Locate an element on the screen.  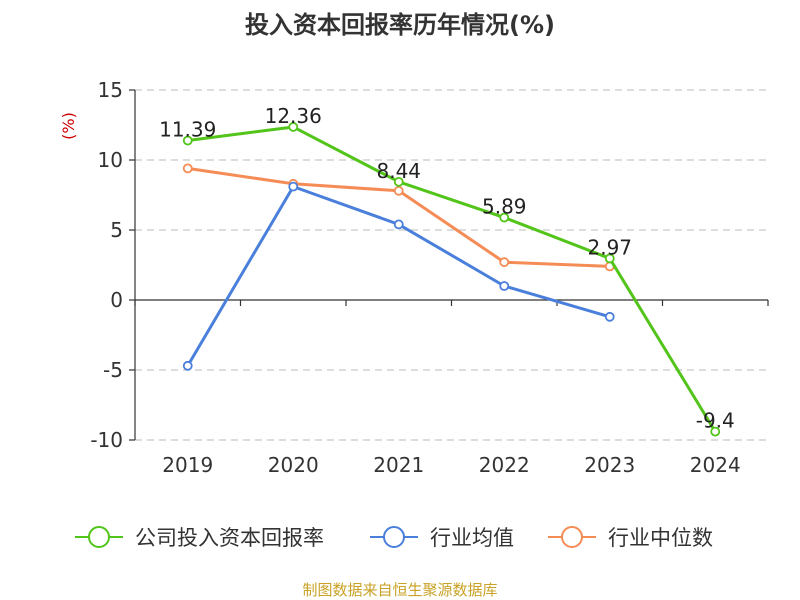
y-axis-ticks: 15 10 5 0 -5 -10 is located at coordinates (106, 265).